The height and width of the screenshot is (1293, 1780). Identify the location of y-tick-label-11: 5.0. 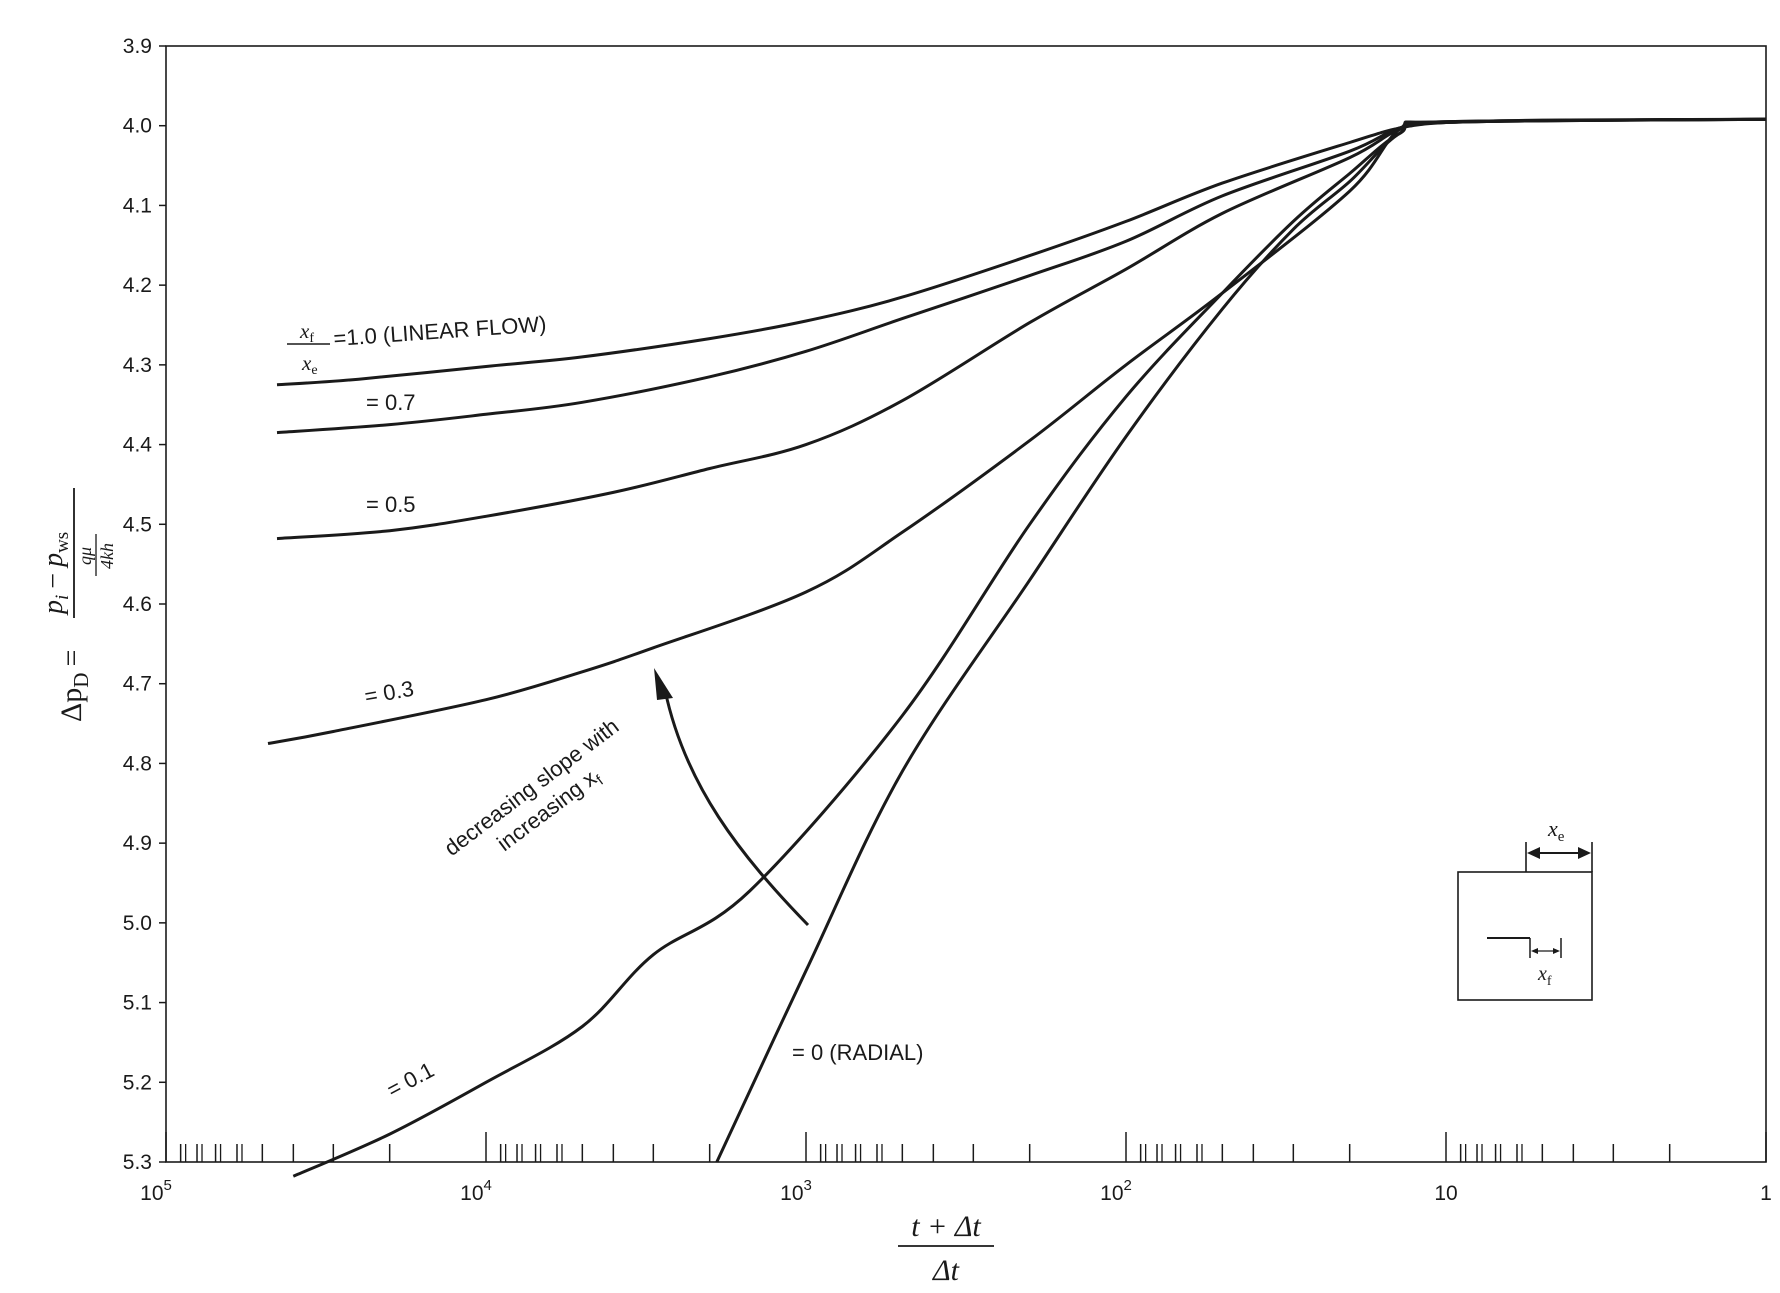
(137, 923).